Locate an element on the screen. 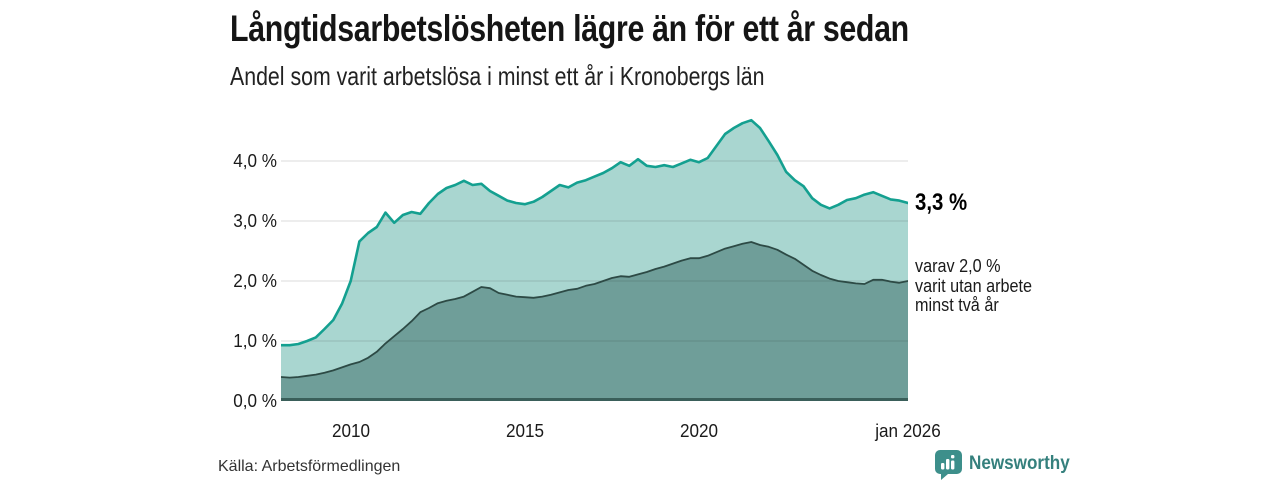 The image size is (1280, 480). annotation-breakdown-line2: varit utan arbete is located at coordinates (974, 285).